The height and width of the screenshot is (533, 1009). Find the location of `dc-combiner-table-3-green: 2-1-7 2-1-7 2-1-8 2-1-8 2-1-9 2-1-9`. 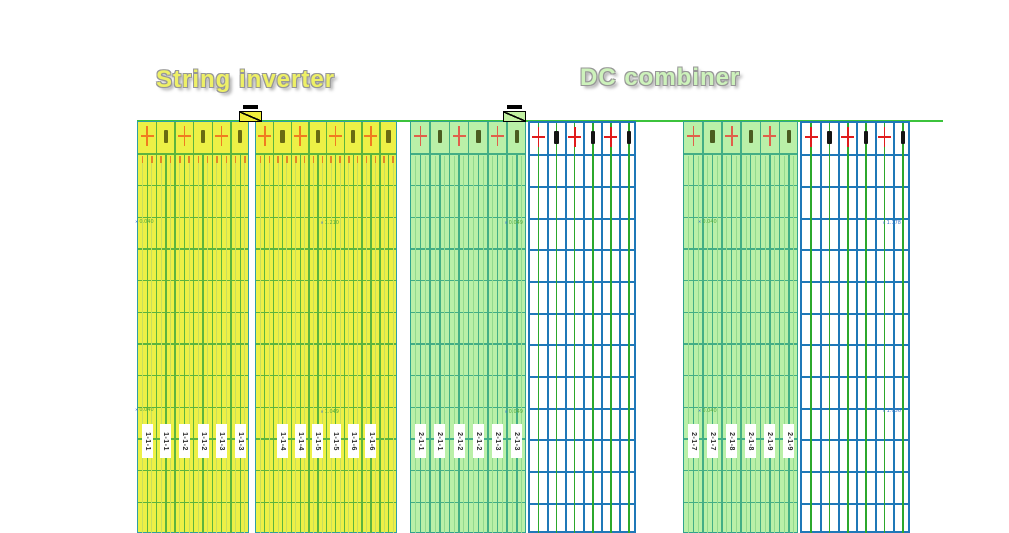

dc-combiner-table-3-green: 2-1-7 2-1-7 2-1-8 2-1-8 2-1-9 2-1-9 is located at coordinates (740, 327).